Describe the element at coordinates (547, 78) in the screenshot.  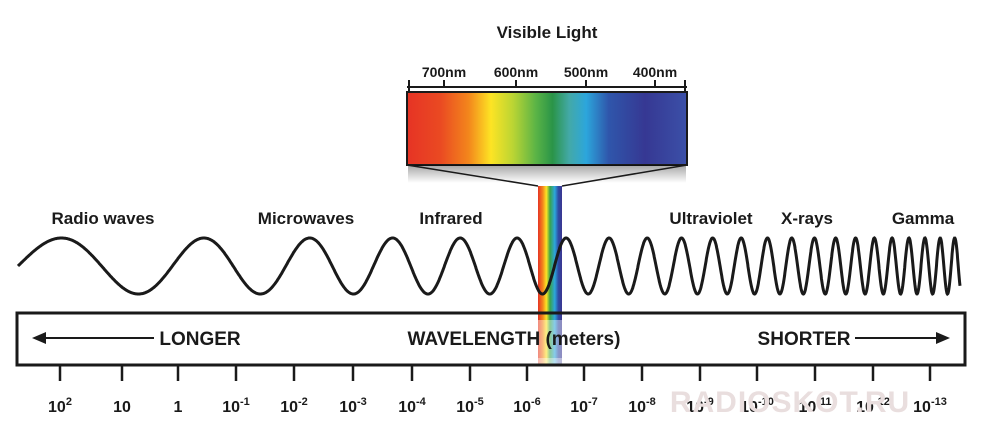
I see `visible-light-scale: 700nm 600nm 500nm 400nm` at that location.